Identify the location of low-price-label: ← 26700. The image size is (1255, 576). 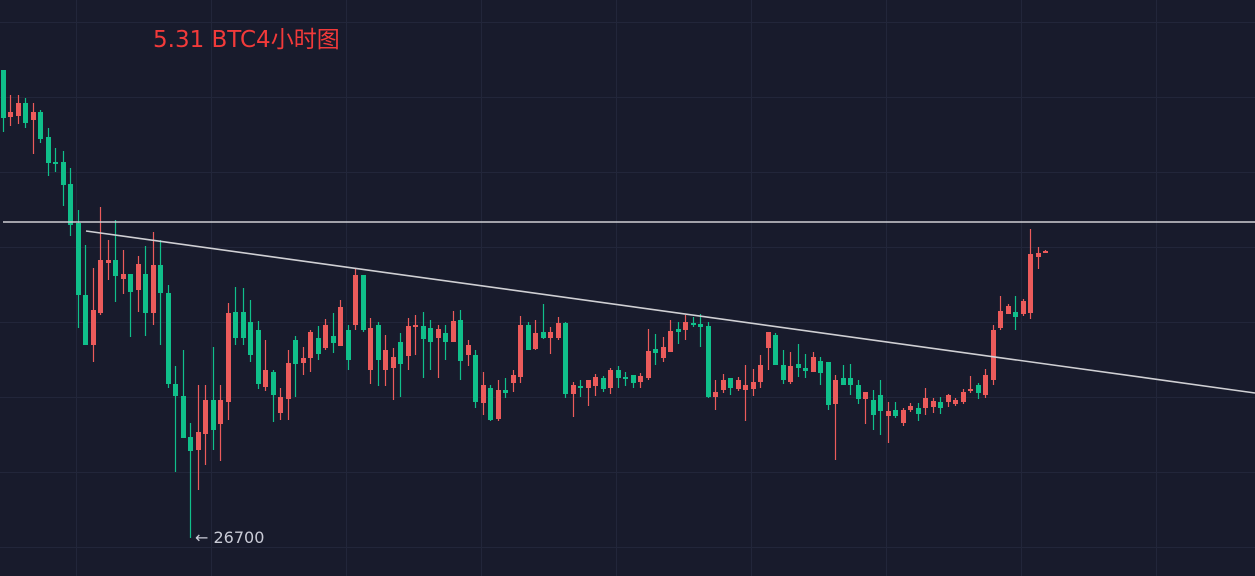
(230, 537).